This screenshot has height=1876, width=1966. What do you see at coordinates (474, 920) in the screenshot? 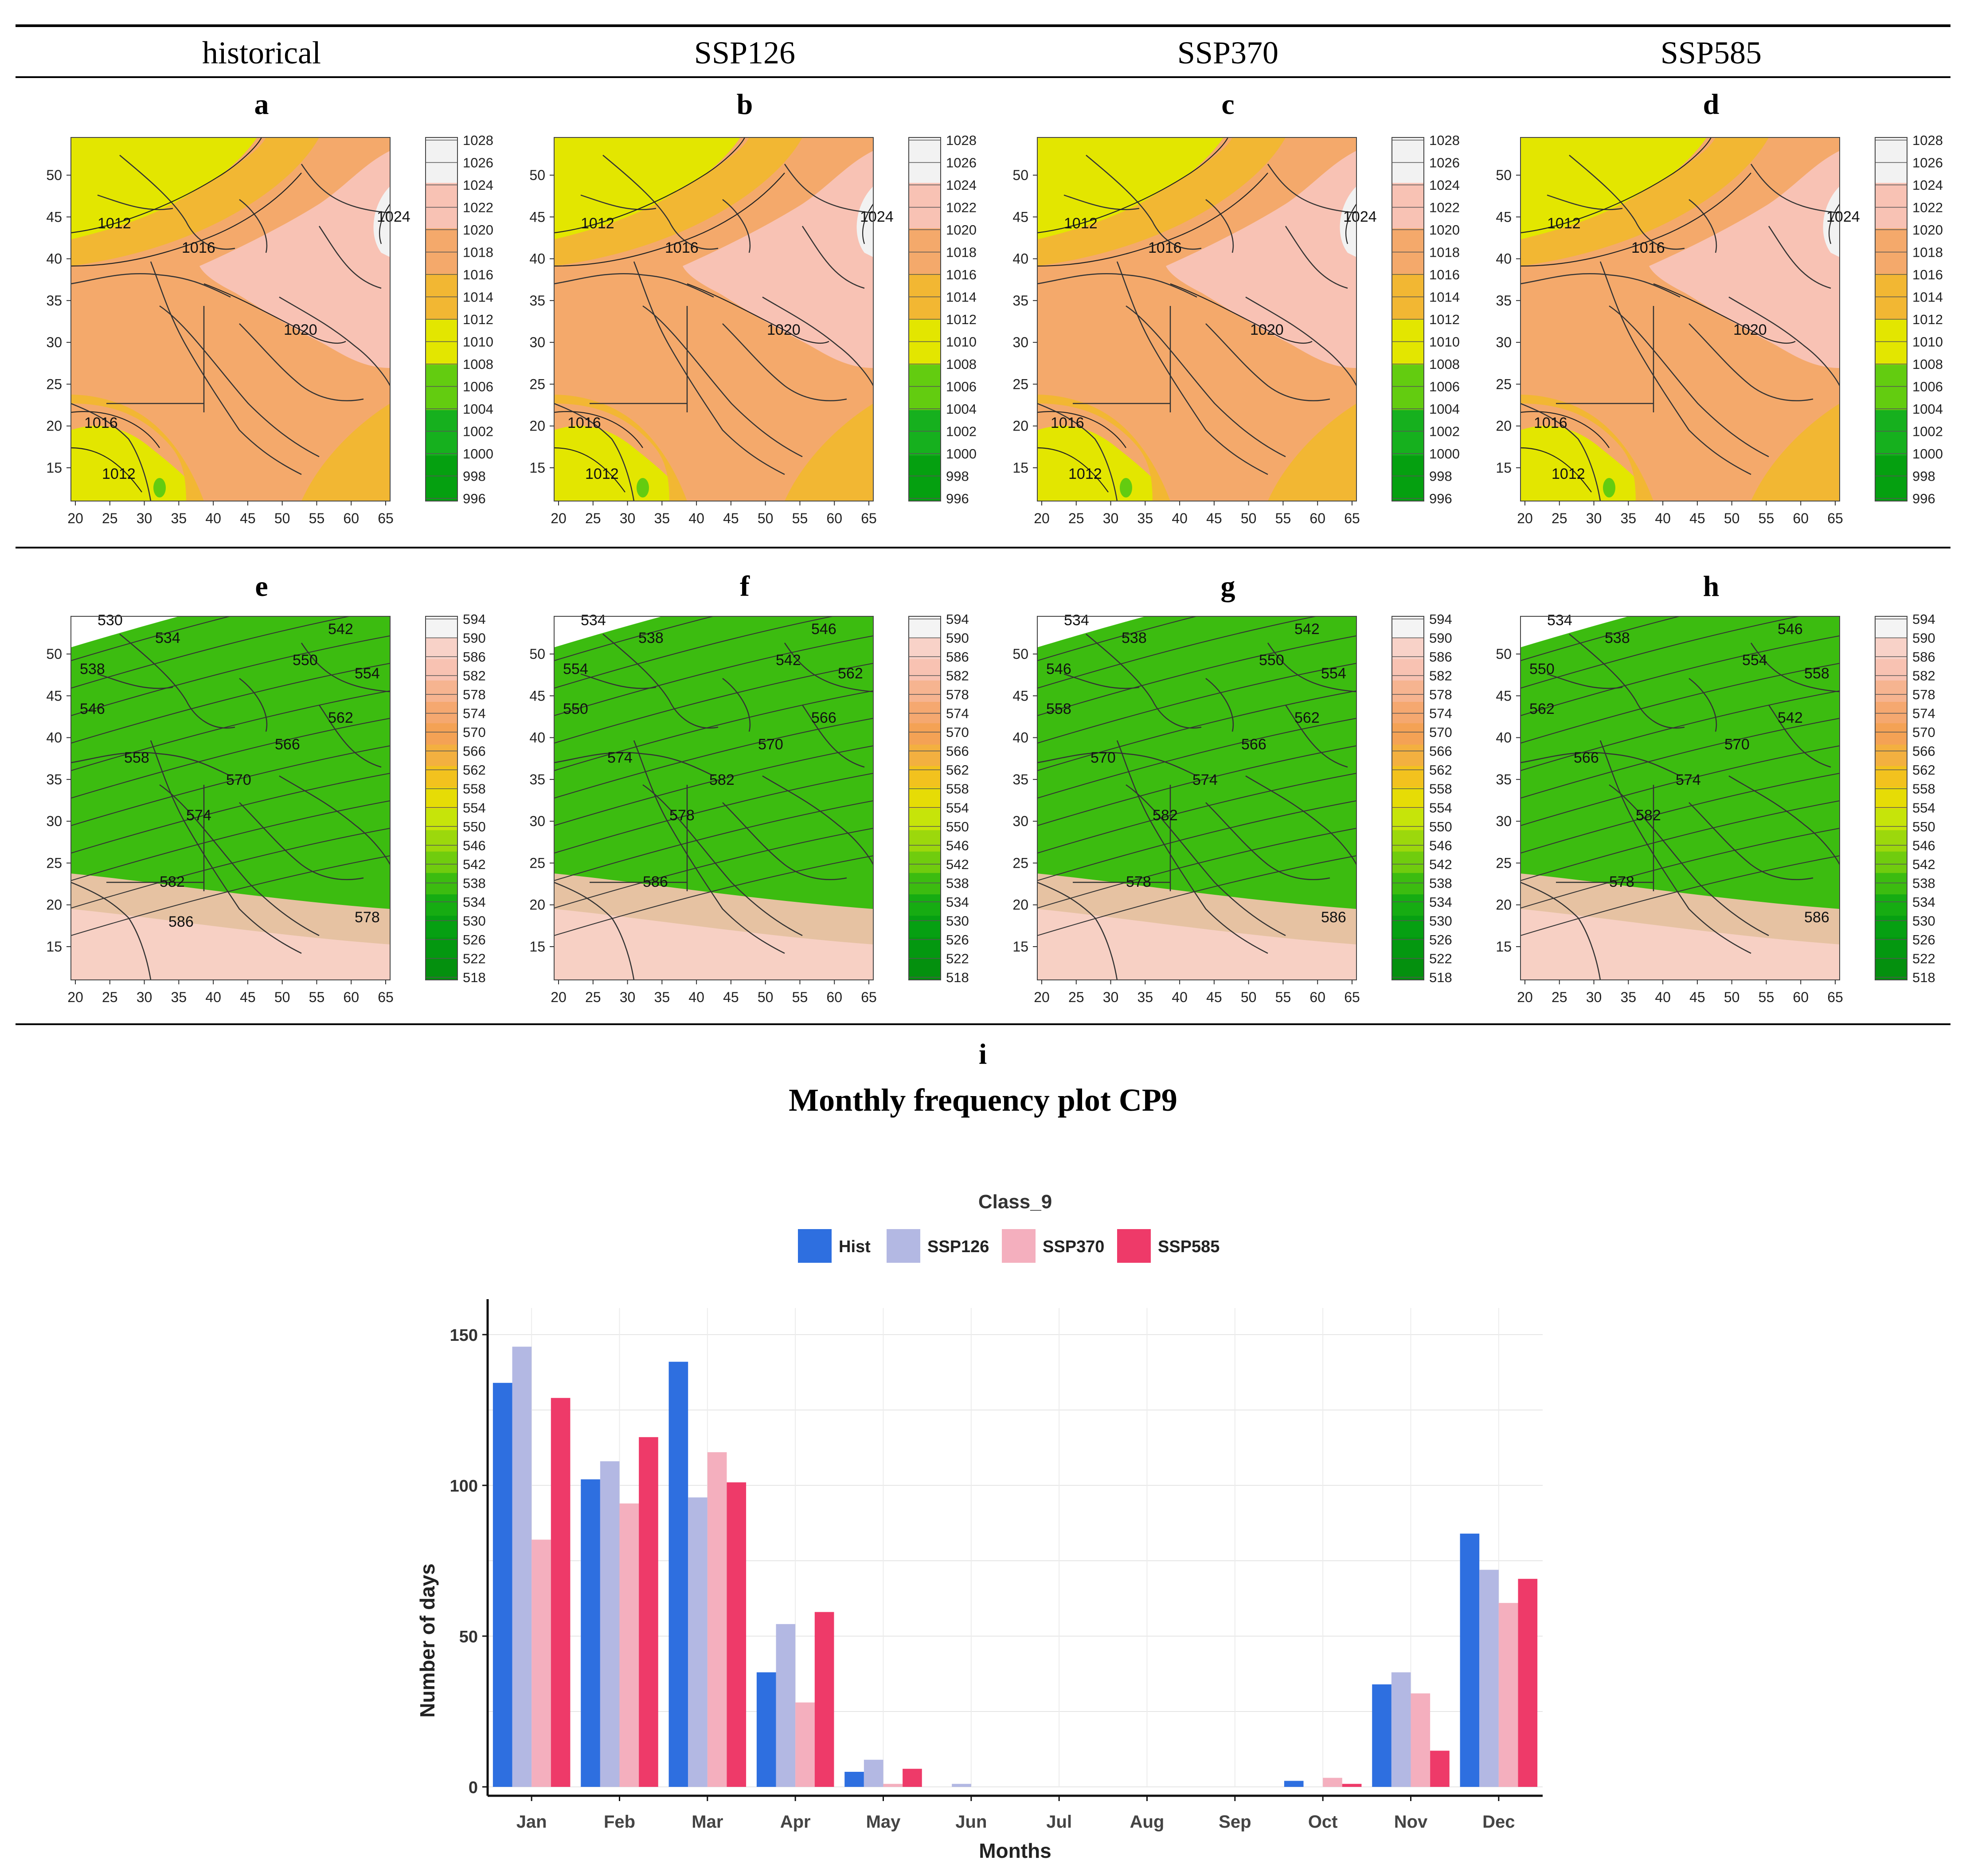
I see `colorbar-label: 530` at bounding box center [474, 920].